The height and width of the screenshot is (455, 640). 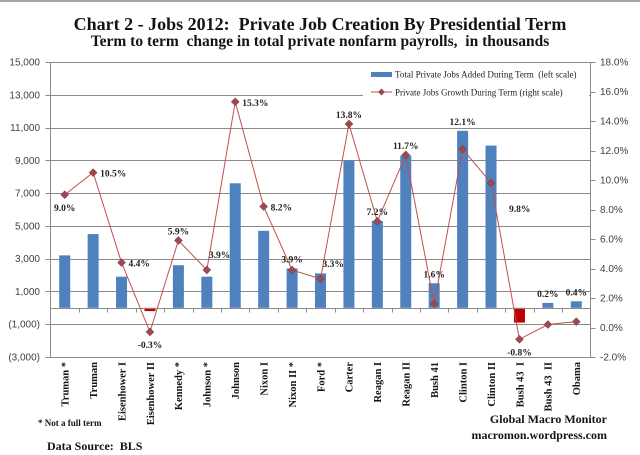 What do you see at coordinates (24, 95) in the screenshot?
I see `left-axis-tick-label: 13,000` at bounding box center [24, 95].